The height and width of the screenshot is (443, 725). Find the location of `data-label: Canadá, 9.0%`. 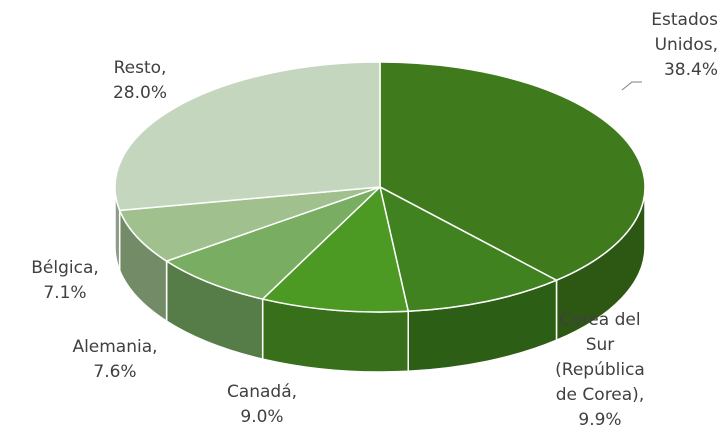

data-label: Canadá, 9.0% is located at coordinates (262, 405).